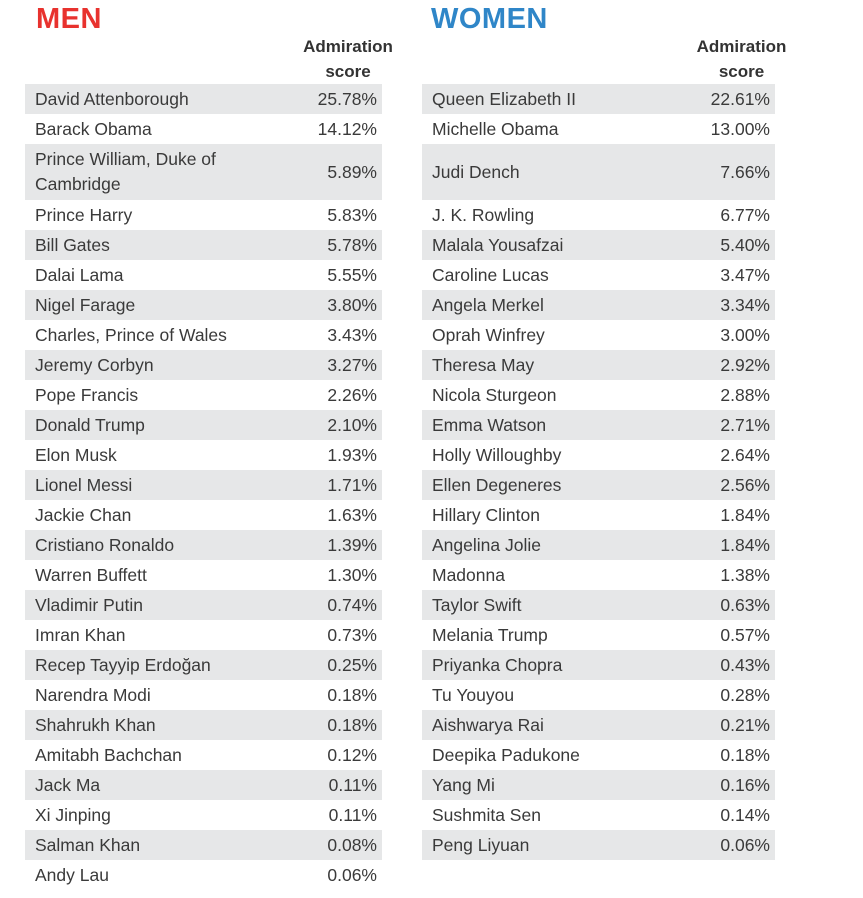 This screenshot has height=898, width=863. What do you see at coordinates (352, 664) in the screenshot?
I see `admiration-score: 0.25%` at bounding box center [352, 664].